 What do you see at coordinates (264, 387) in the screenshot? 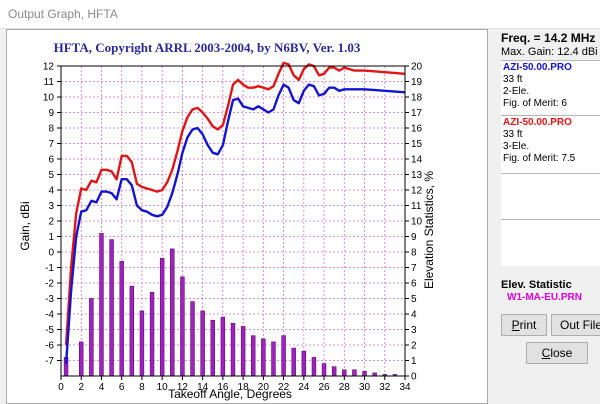
I see `x-tick-label: 20` at bounding box center [264, 387].